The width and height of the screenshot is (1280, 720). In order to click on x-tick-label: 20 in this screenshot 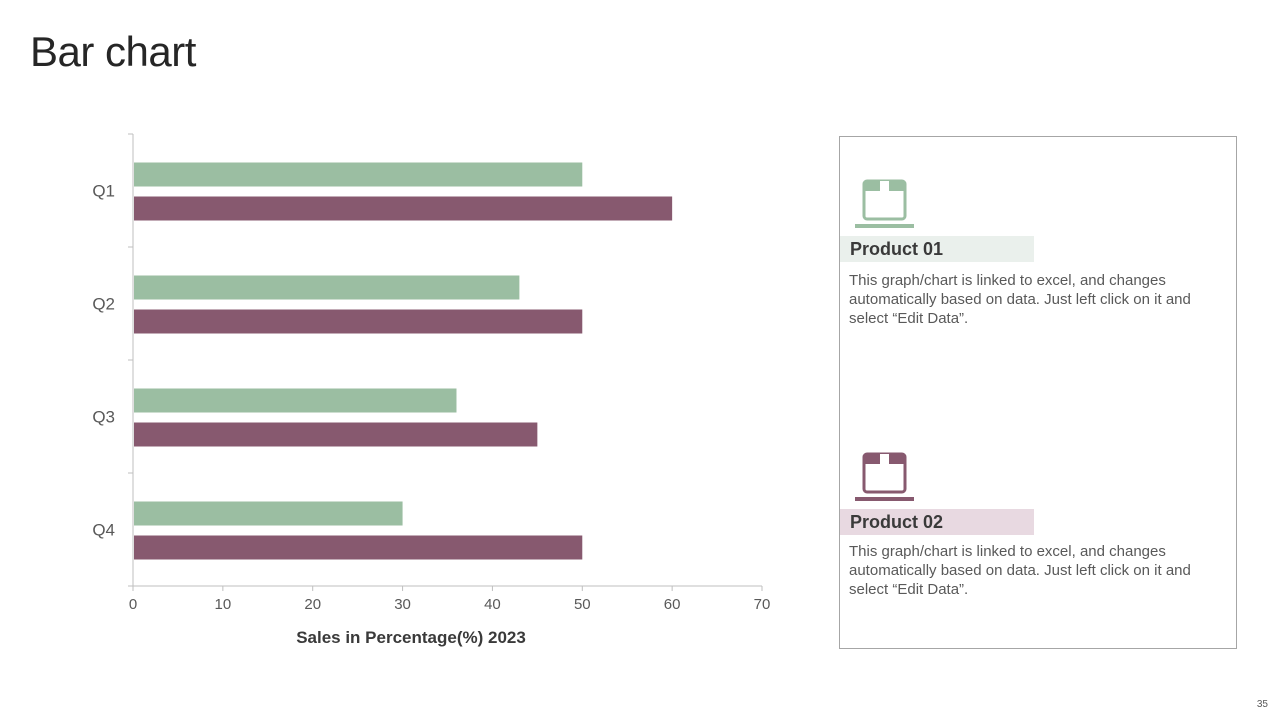, I will do `click(312, 604)`.